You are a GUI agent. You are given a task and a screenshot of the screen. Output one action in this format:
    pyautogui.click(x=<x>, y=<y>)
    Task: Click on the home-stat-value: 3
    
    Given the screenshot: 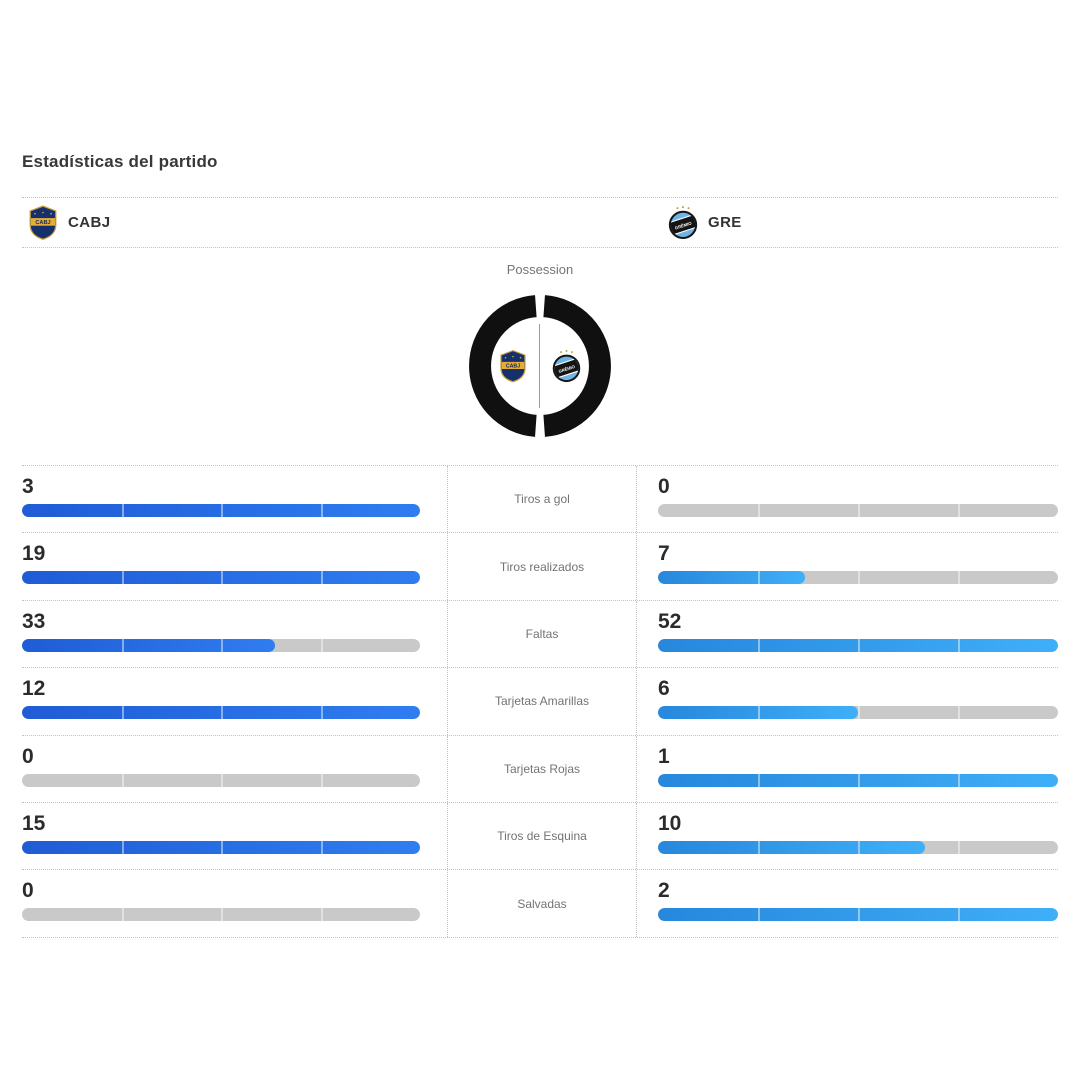 What is the action you would take?
    pyautogui.click(x=28, y=486)
    